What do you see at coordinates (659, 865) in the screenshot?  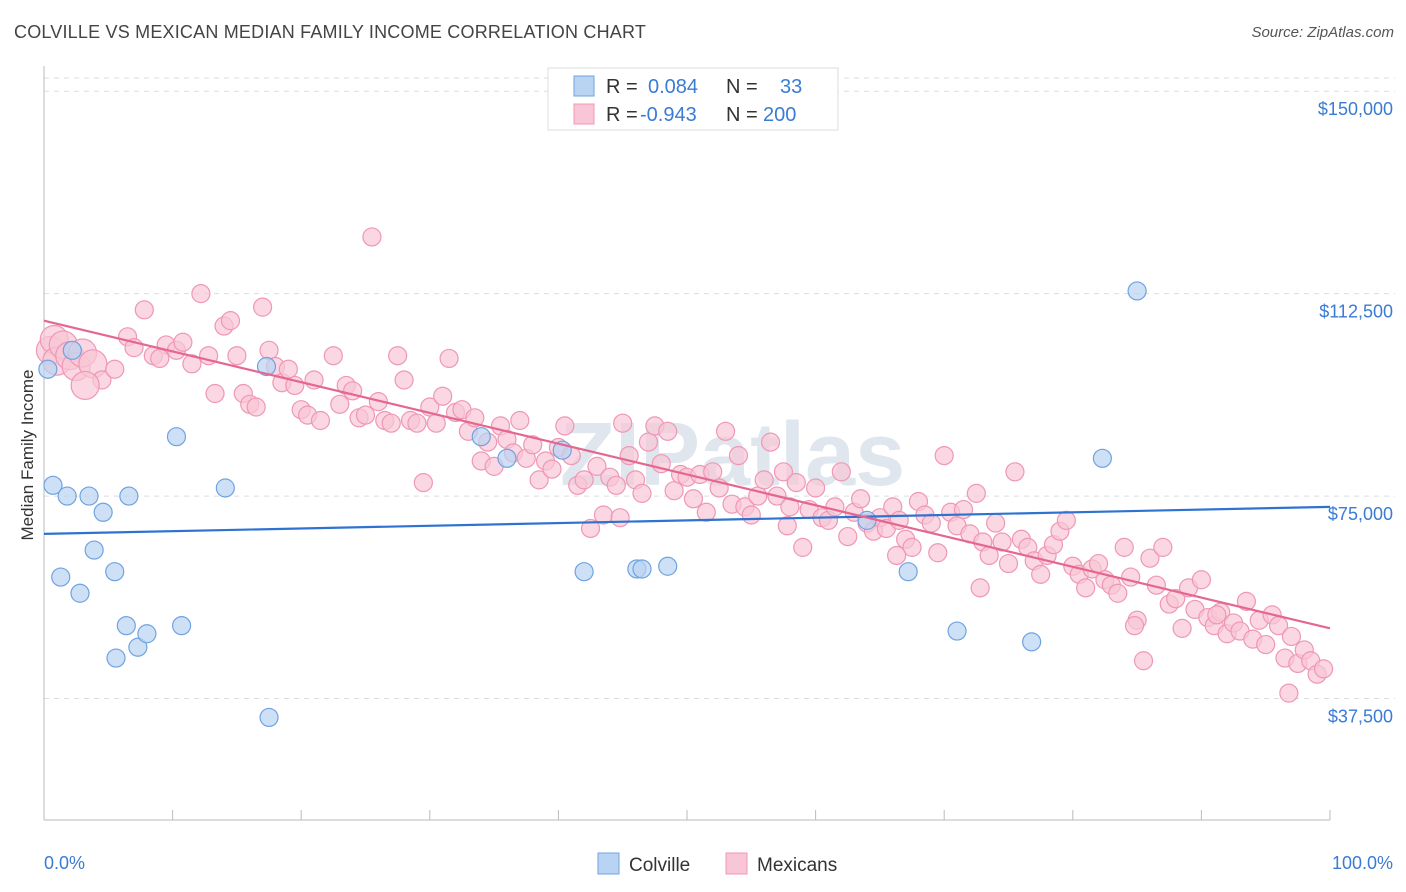 I see `bottom-legend-colville: Colville` at bounding box center [659, 865].